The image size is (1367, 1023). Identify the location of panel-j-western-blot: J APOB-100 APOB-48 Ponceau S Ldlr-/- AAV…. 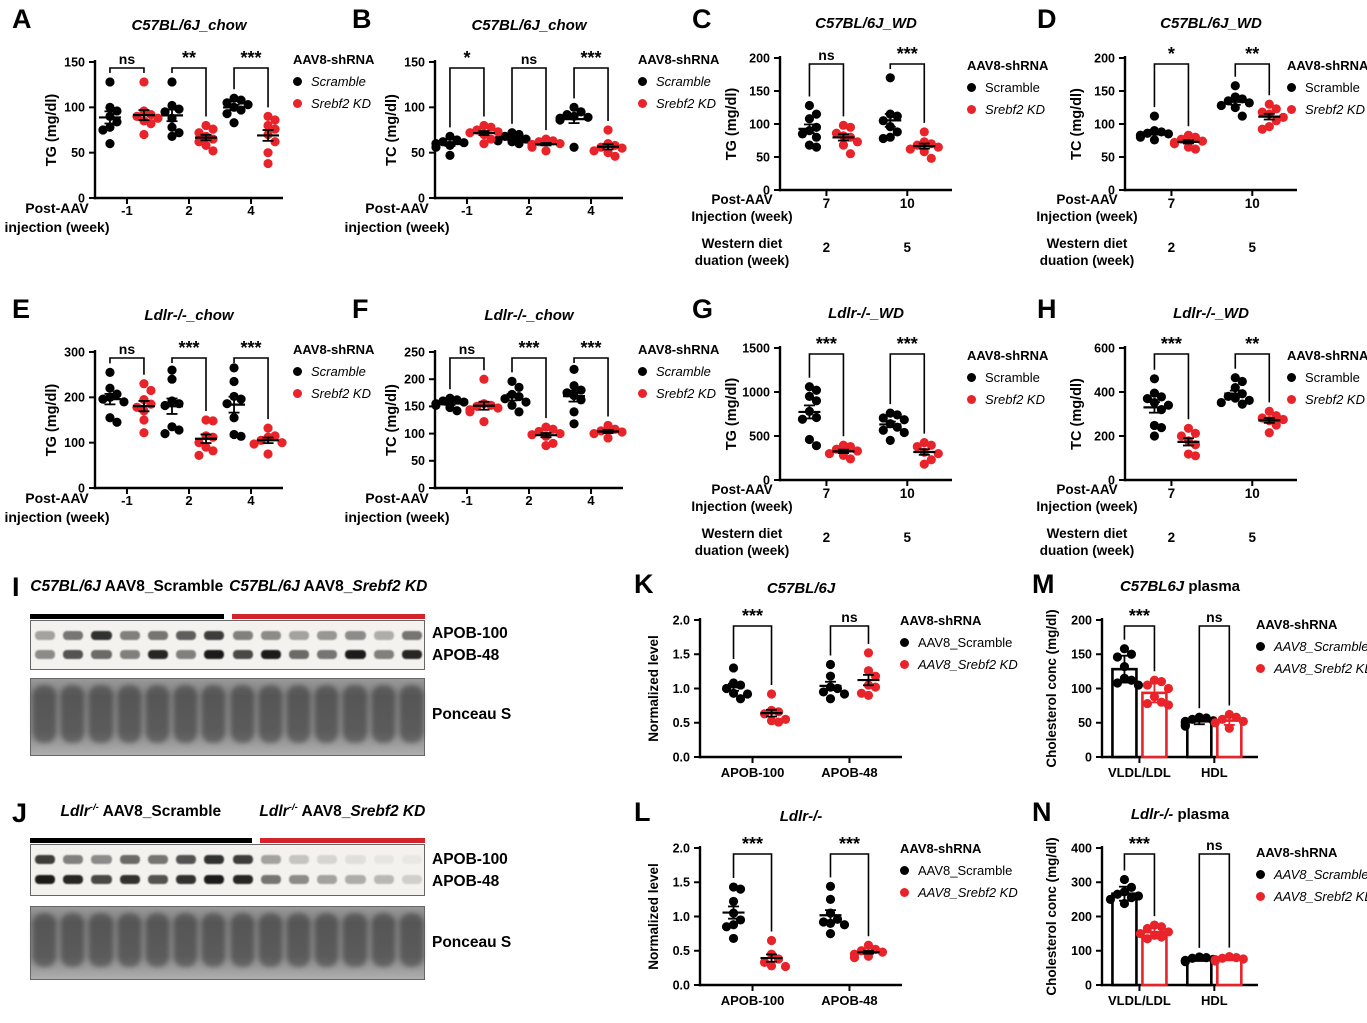
(300, 908).